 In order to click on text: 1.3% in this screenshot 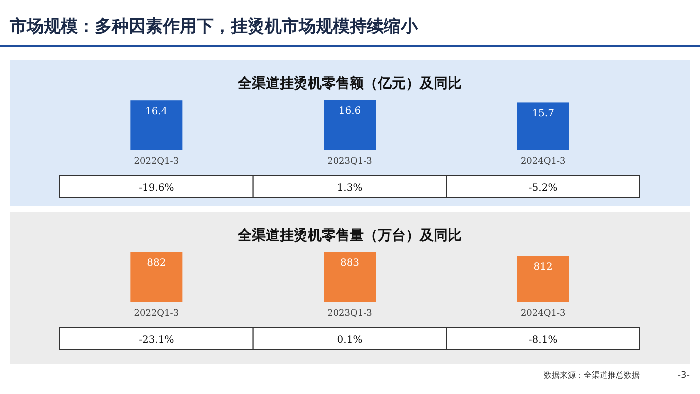, I will do `click(350, 188)`.